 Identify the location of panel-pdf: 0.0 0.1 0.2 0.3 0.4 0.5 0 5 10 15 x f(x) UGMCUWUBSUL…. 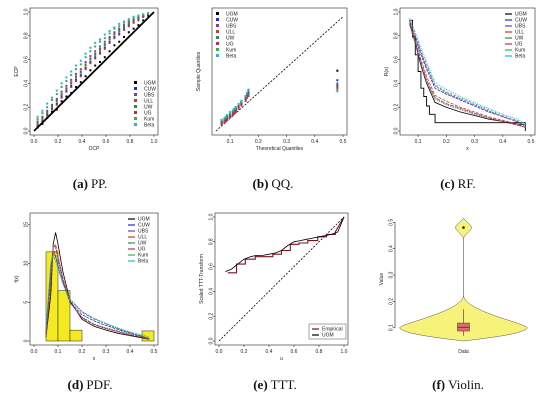
(86, 287).